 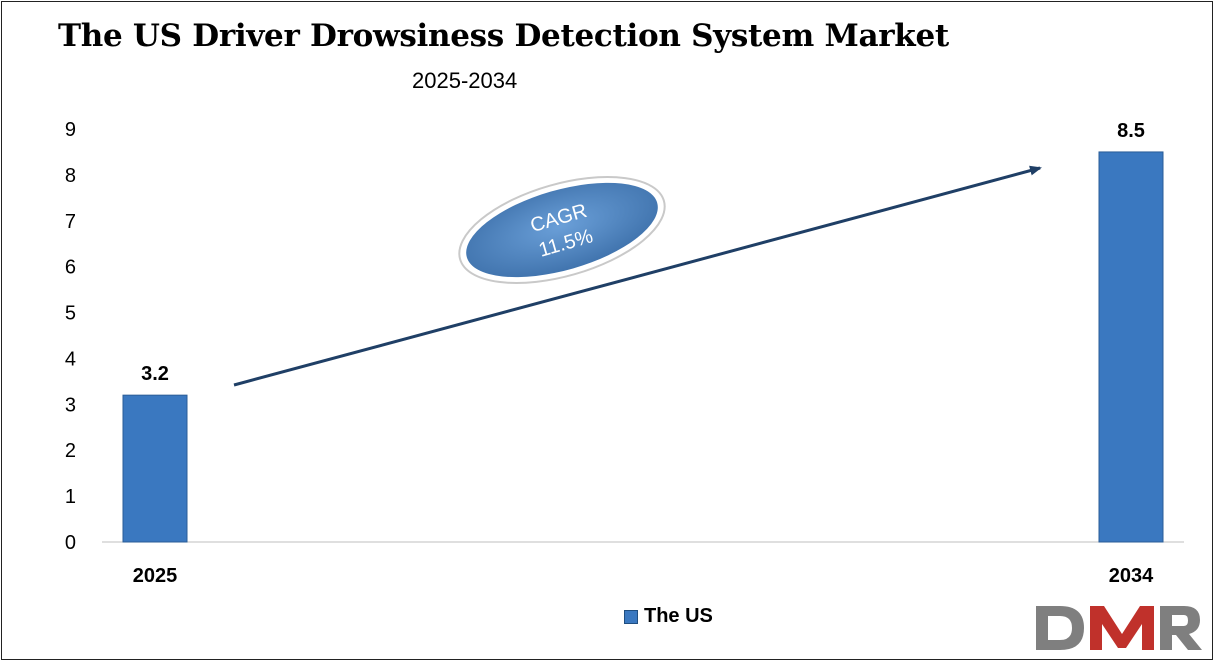 I want to click on y-tick-label: 2, so click(x=70, y=451).